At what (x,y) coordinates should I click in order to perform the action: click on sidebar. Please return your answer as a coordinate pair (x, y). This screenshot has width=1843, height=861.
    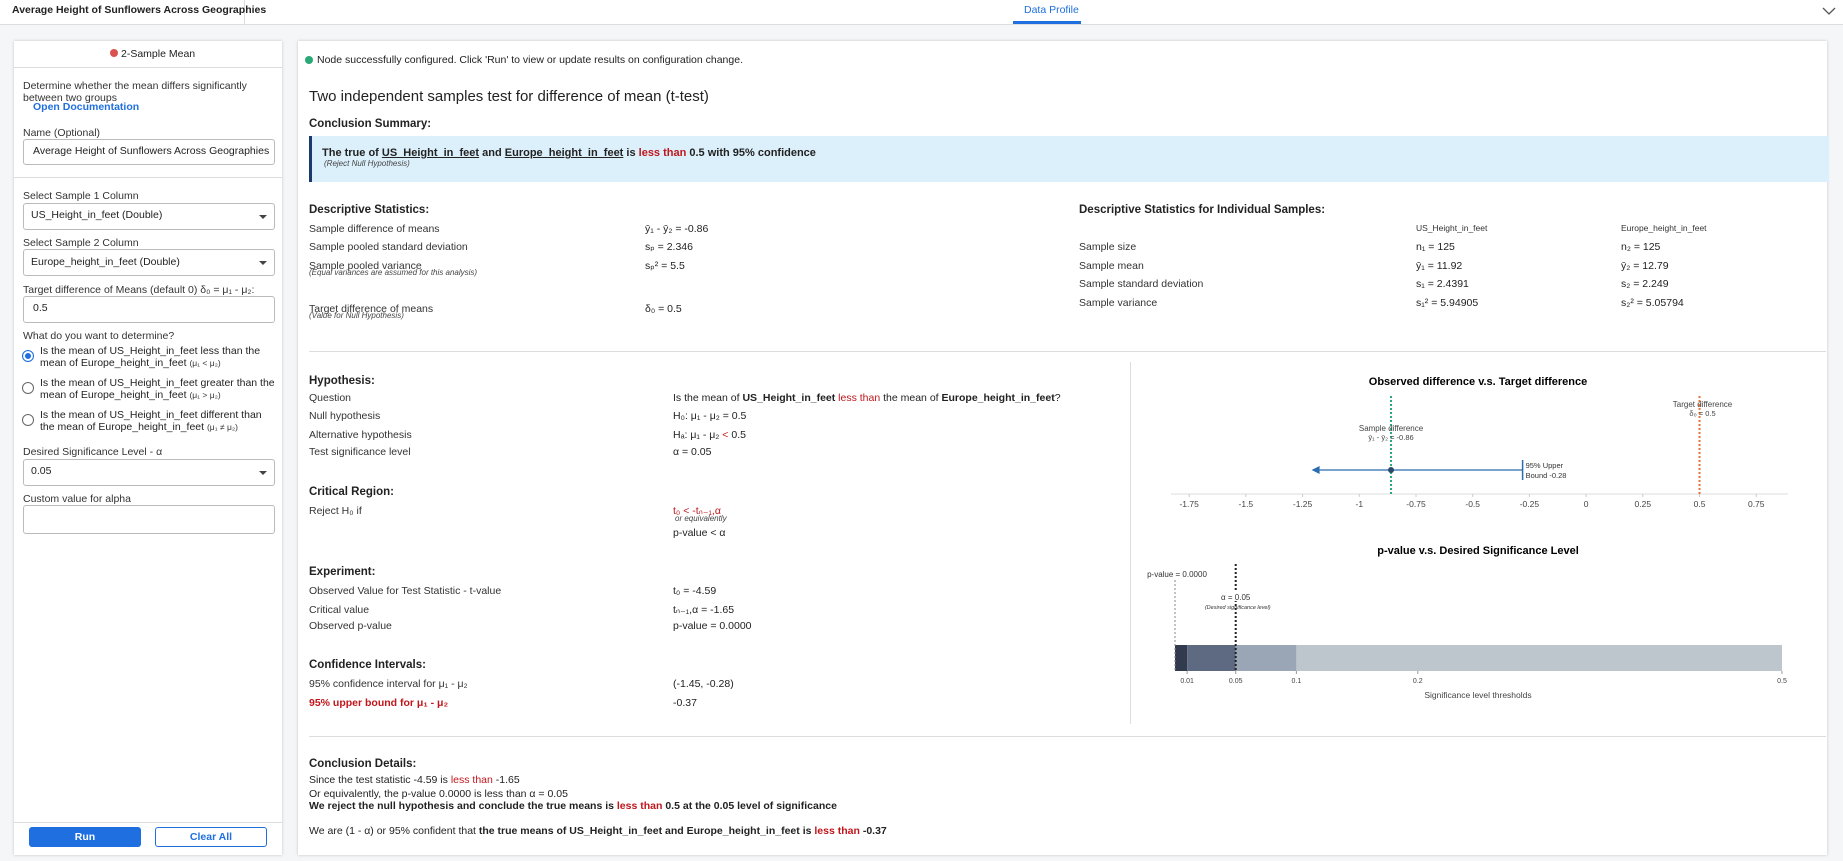
    Looking at the image, I should click on (148, 448).